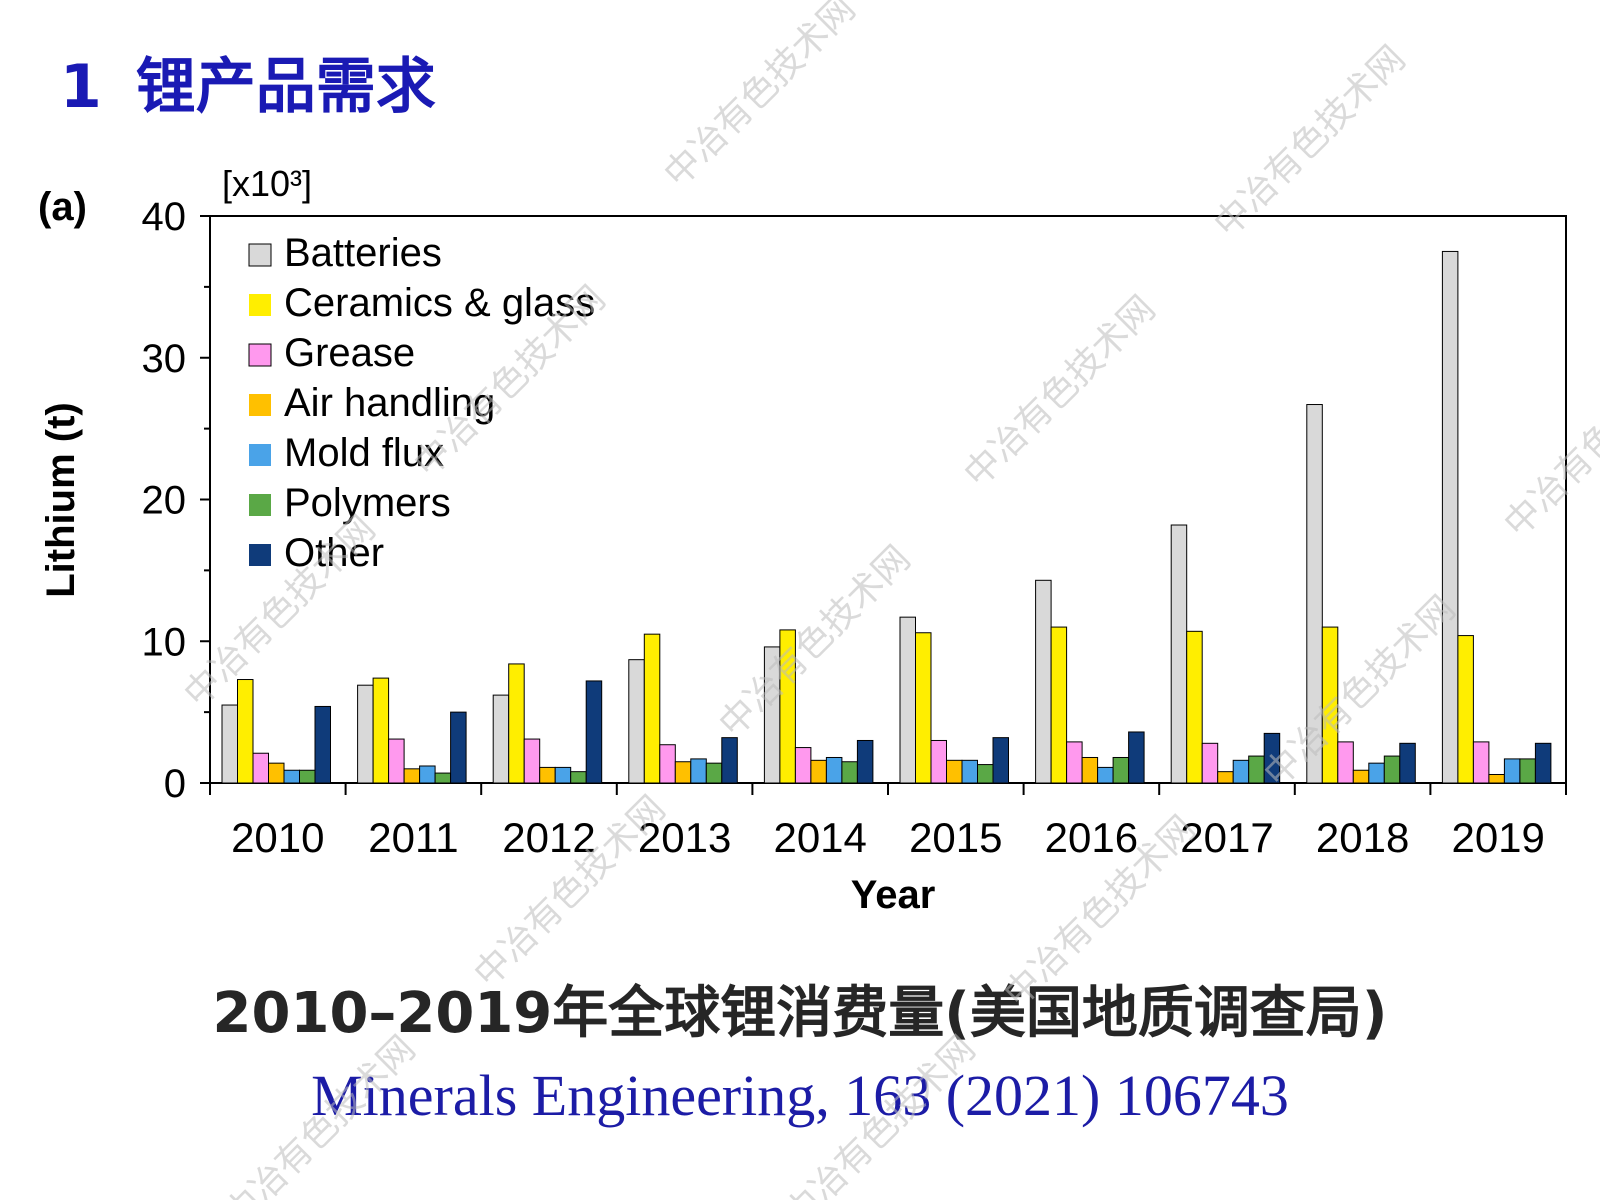 Image resolution: width=1600 pixels, height=1200 pixels. What do you see at coordinates (62, 207) in the screenshot?
I see `panel-label: (a)` at bounding box center [62, 207].